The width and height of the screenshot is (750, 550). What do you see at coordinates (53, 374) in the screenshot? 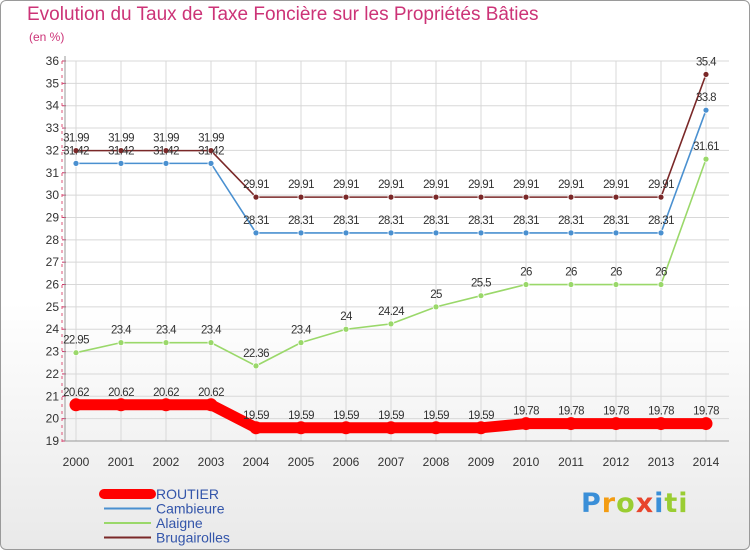
I see `y-tick-label: 22` at bounding box center [53, 374].